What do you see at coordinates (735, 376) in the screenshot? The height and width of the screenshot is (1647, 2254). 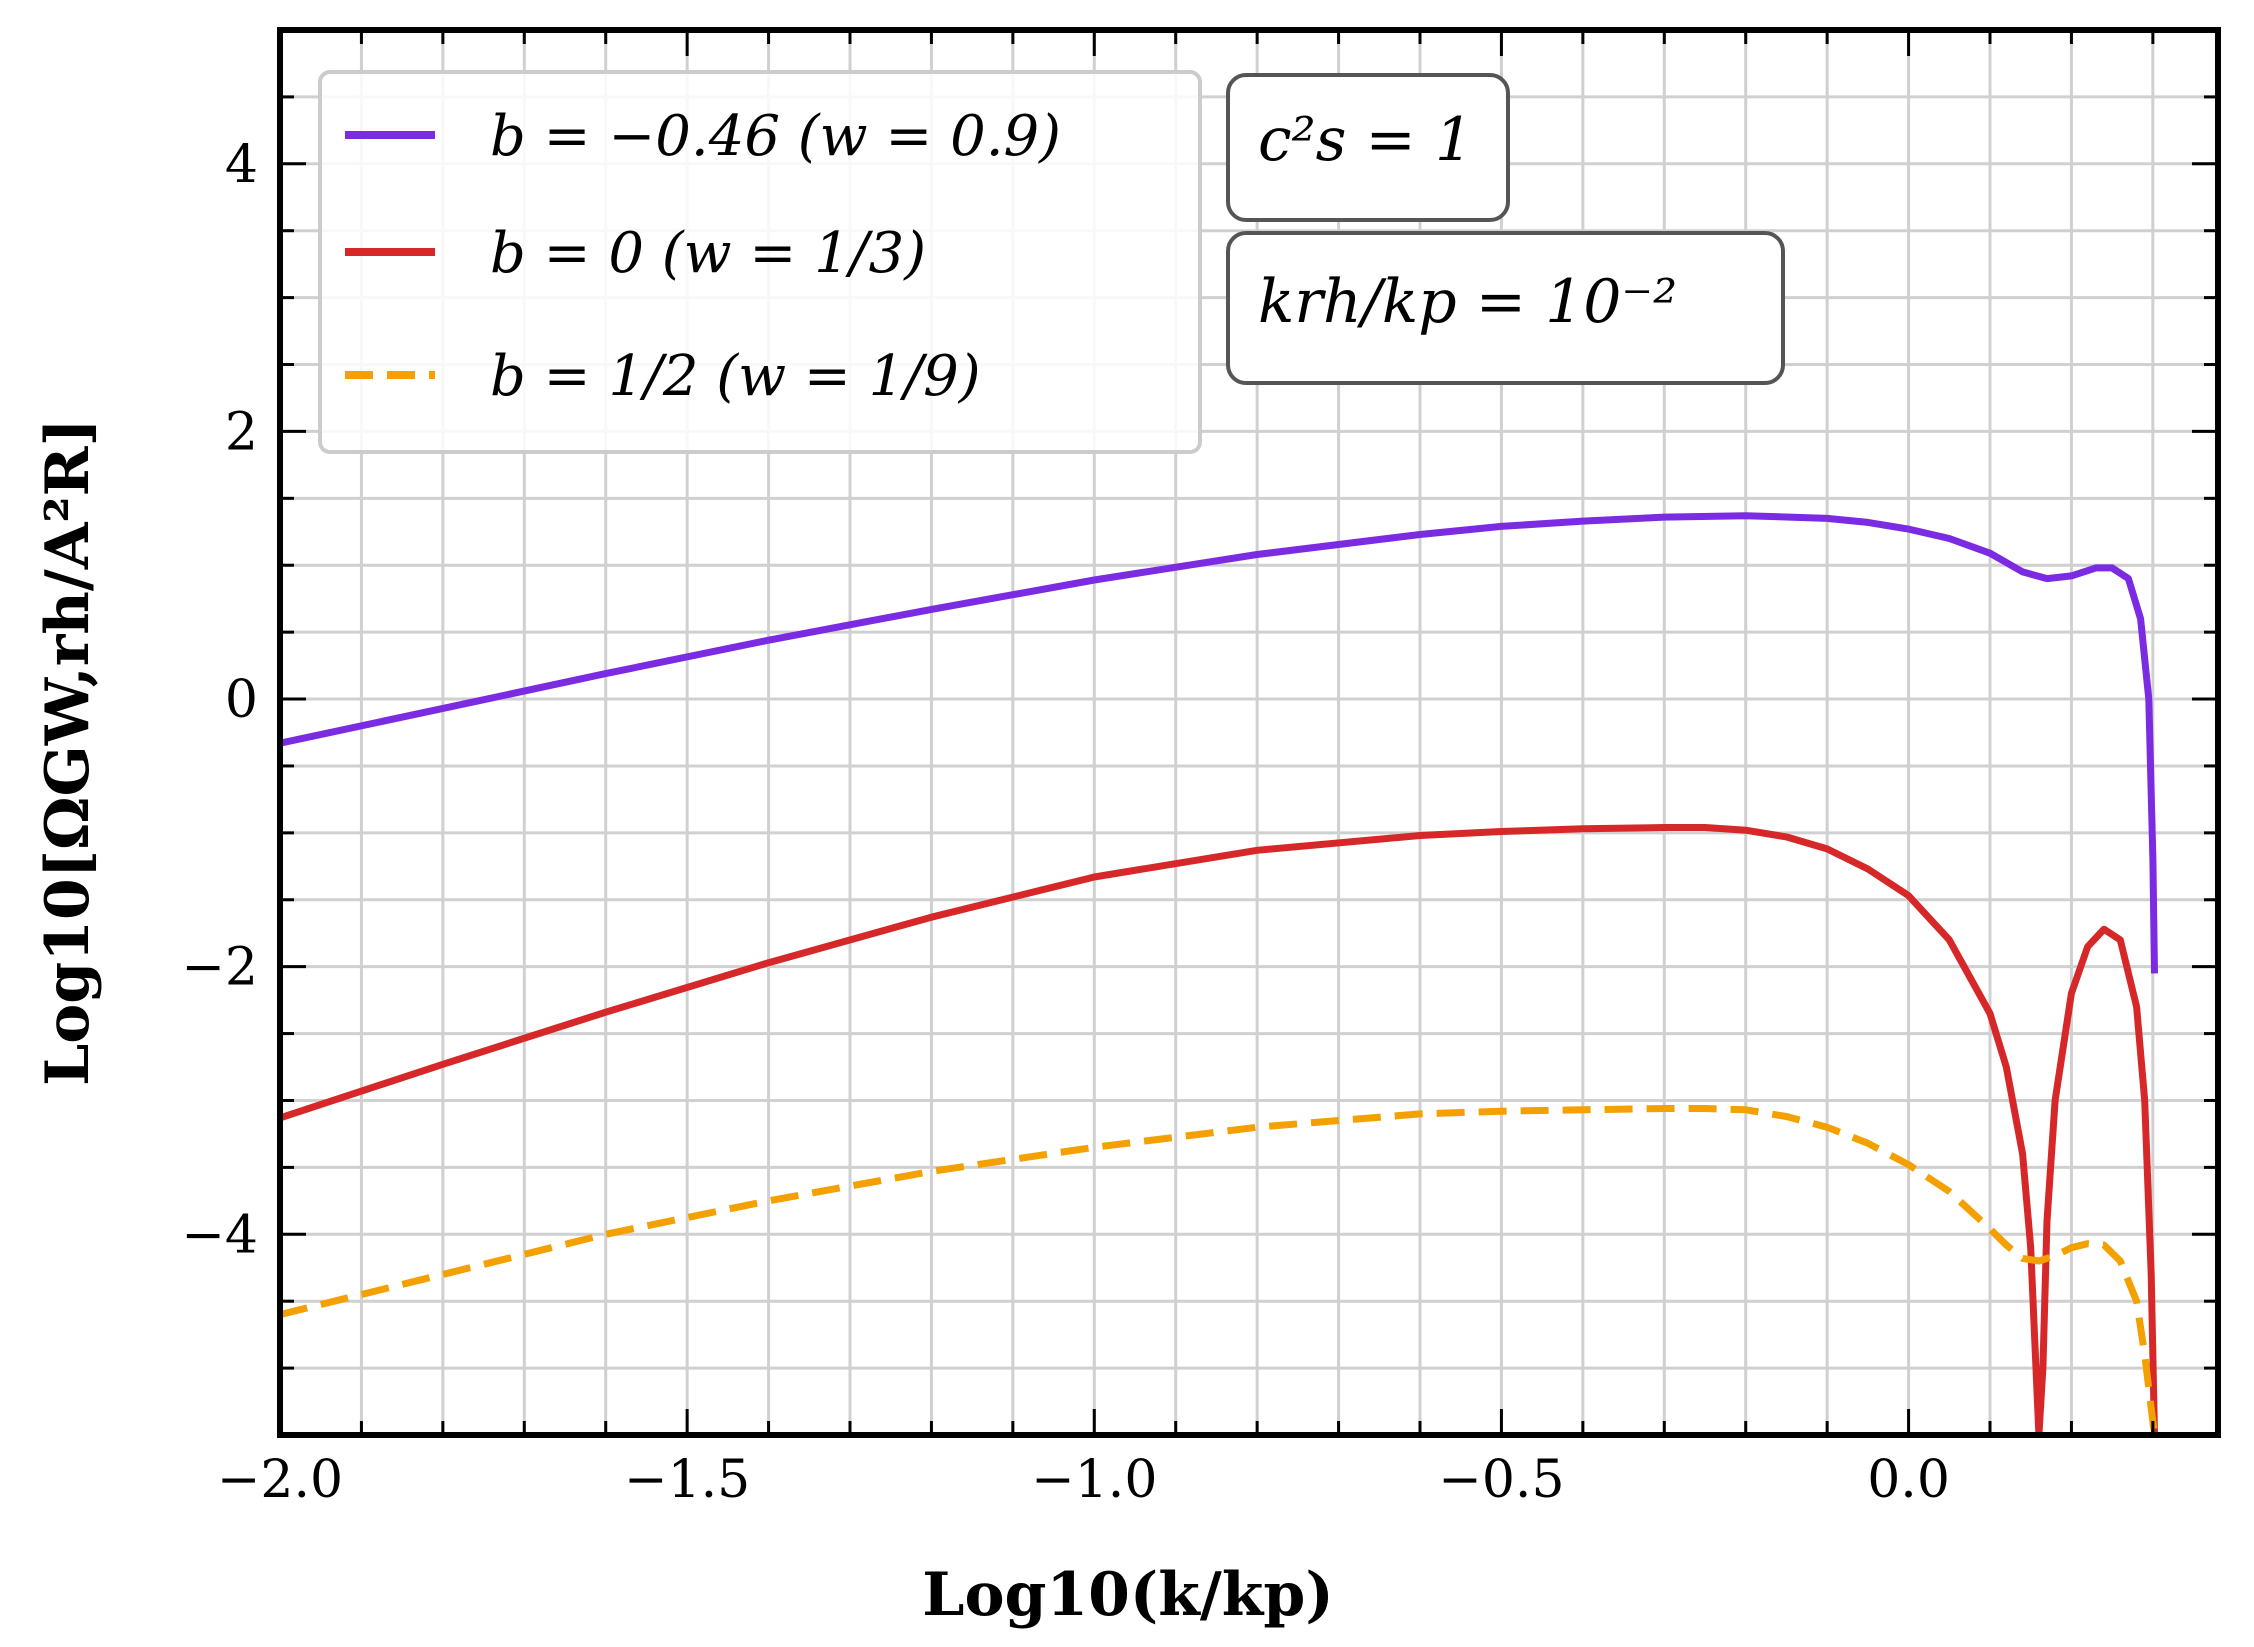 I see `legend-label-2: b = 1/2 (w = 1/9)` at bounding box center [735, 376].